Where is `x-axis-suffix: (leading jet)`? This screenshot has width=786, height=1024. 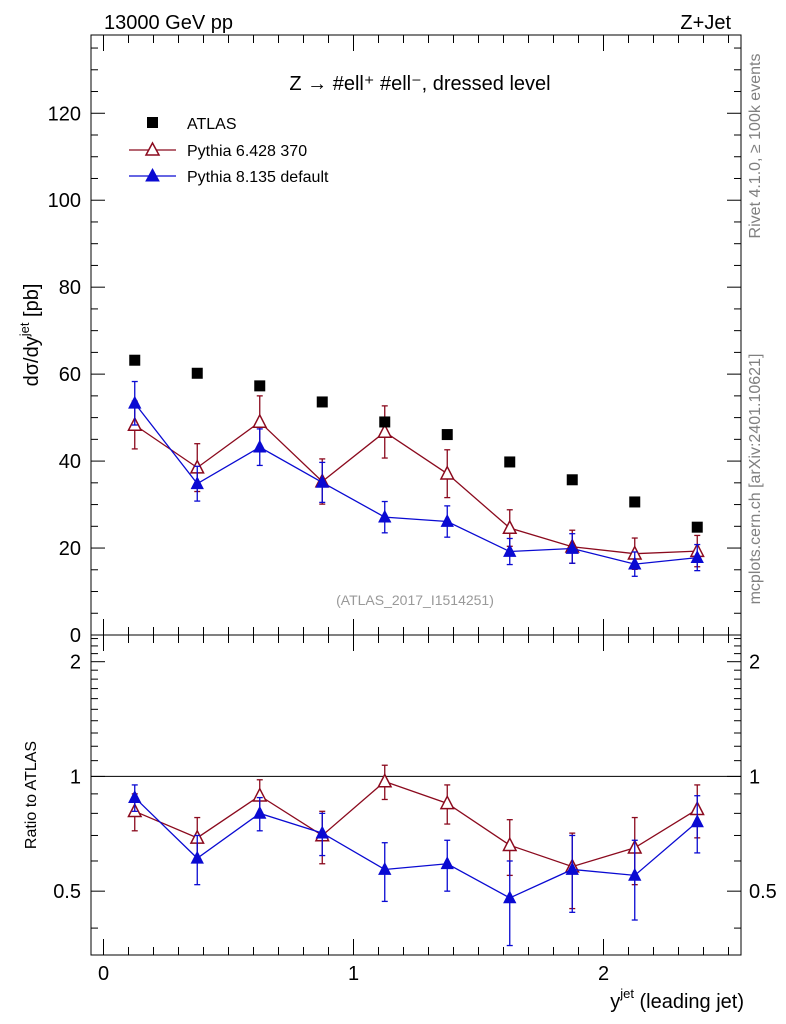
x-axis-suffix: (leading jet) is located at coordinates (689, 1002).